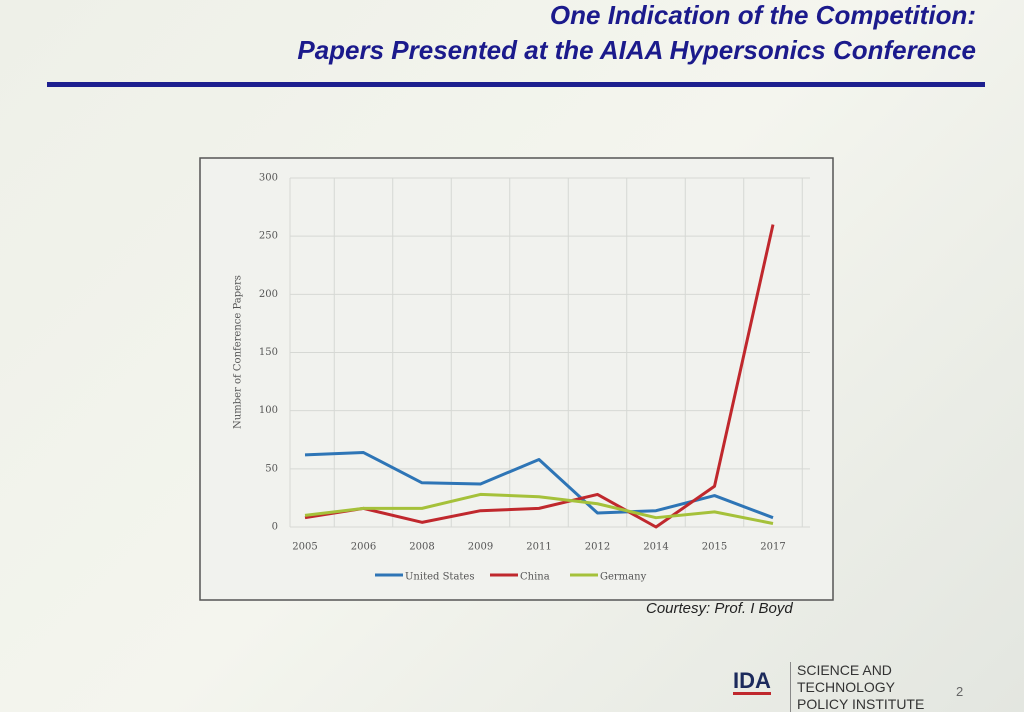 This screenshot has width=1024, height=712. What do you see at coordinates (762, 15) in the screenshot?
I see `title-line: One Indication of the Competition:` at bounding box center [762, 15].